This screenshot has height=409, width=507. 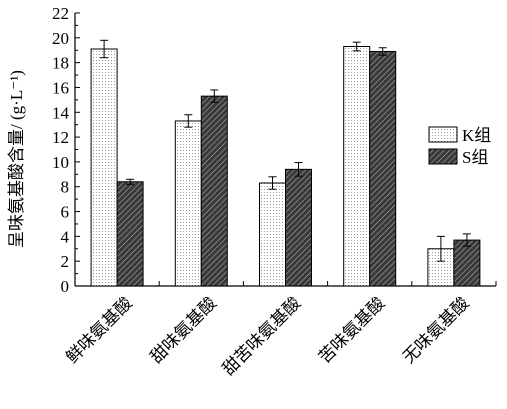 What do you see at coordinates (61, 112) in the screenshot?
I see `y-tick-label: 14` at bounding box center [61, 112].